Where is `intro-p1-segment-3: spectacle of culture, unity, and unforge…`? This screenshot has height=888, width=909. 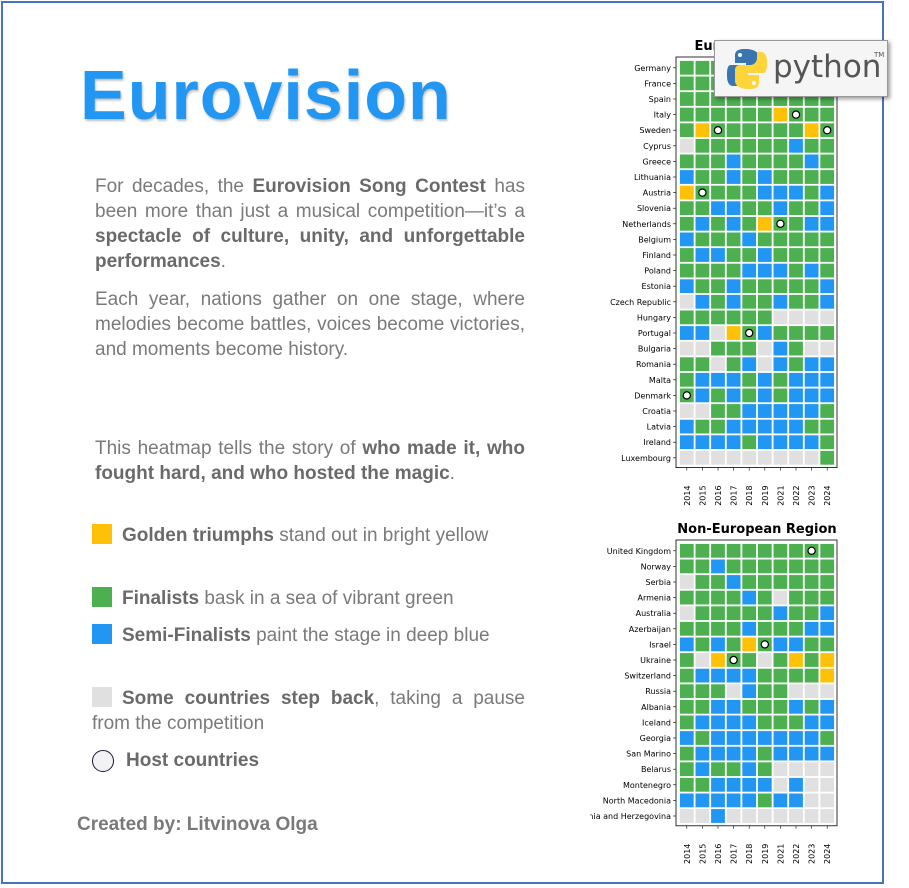
intro-p1-segment-3: spectacle of culture, unity, and unforge… is located at coordinates (310, 249).